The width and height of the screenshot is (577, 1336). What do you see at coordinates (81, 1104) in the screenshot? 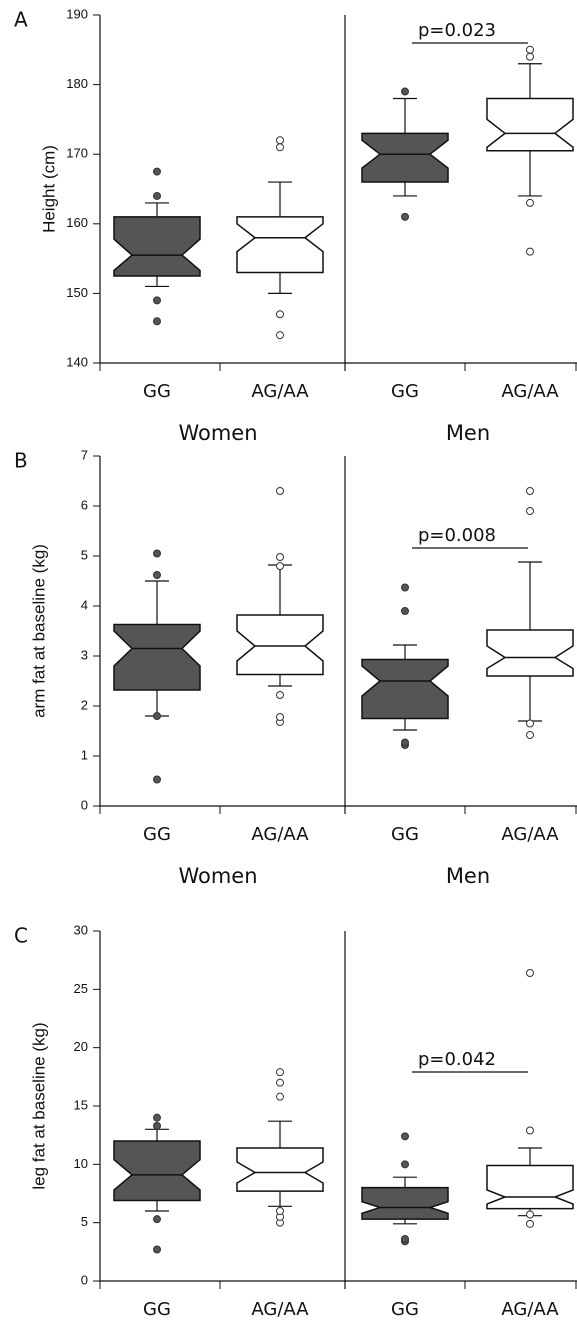
I see `y-tick-label: 15` at bounding box center [81, 1104].